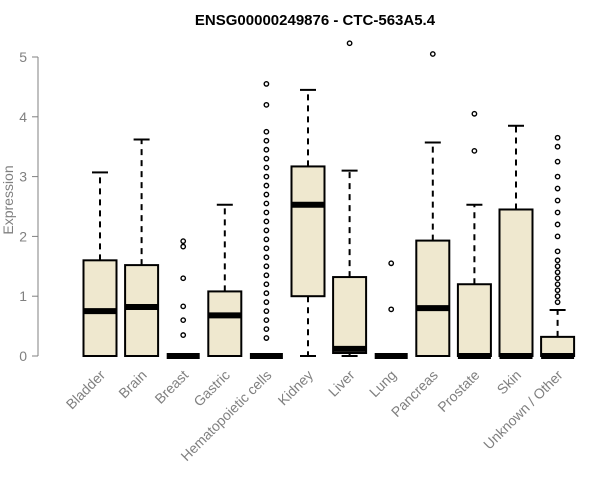 The height and width of the screenshot is (500, 600). I want to click on x-tick-label: Brain, so click(132, 384).